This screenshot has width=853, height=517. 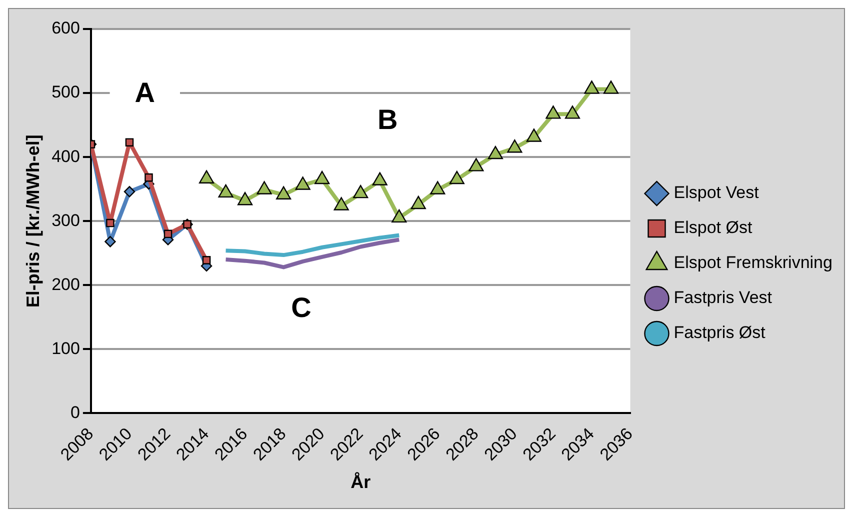 I want to click on legend-label: Elspot Fremskrivning, so click(x=753, y=262).